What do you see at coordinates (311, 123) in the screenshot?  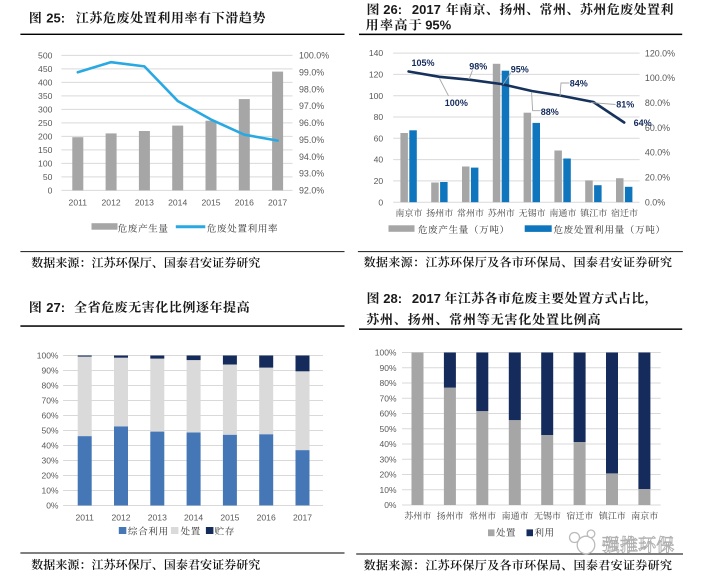 I see `svg-text: 96.0%` at bounding box center [311, 123].